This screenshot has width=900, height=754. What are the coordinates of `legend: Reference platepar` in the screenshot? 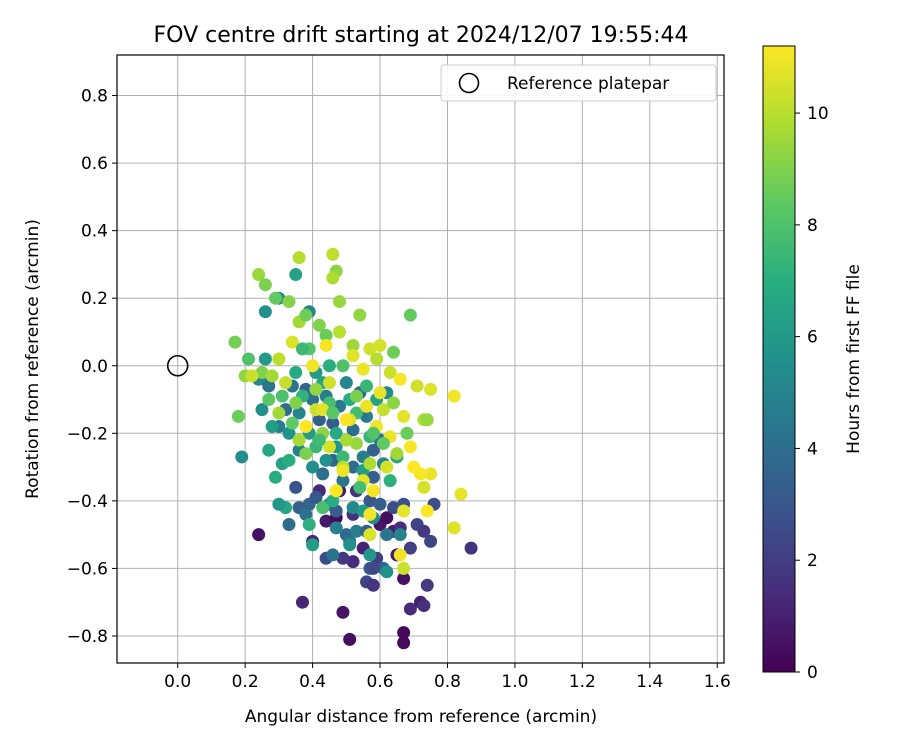 It's located at (578, 83).